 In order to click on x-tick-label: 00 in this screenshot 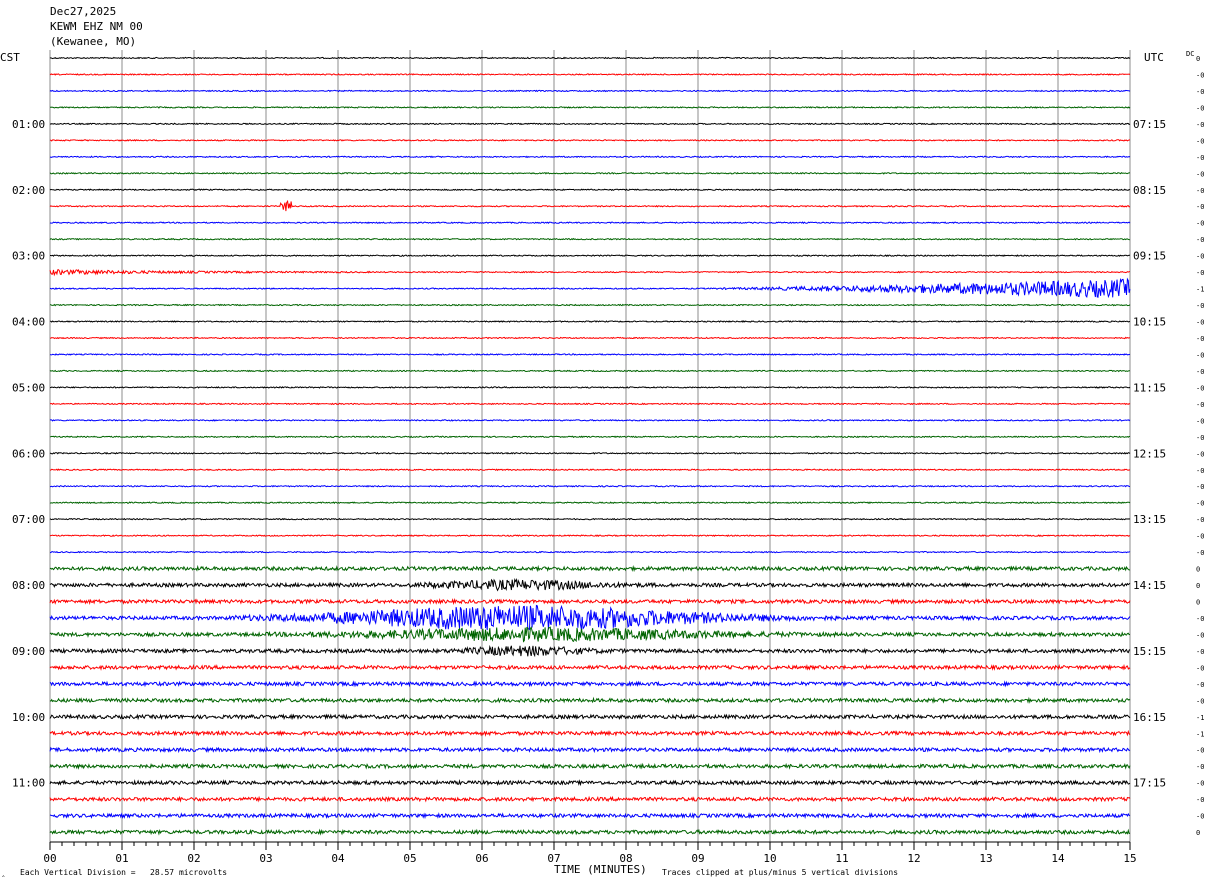, I will do `click(49, 858)`.